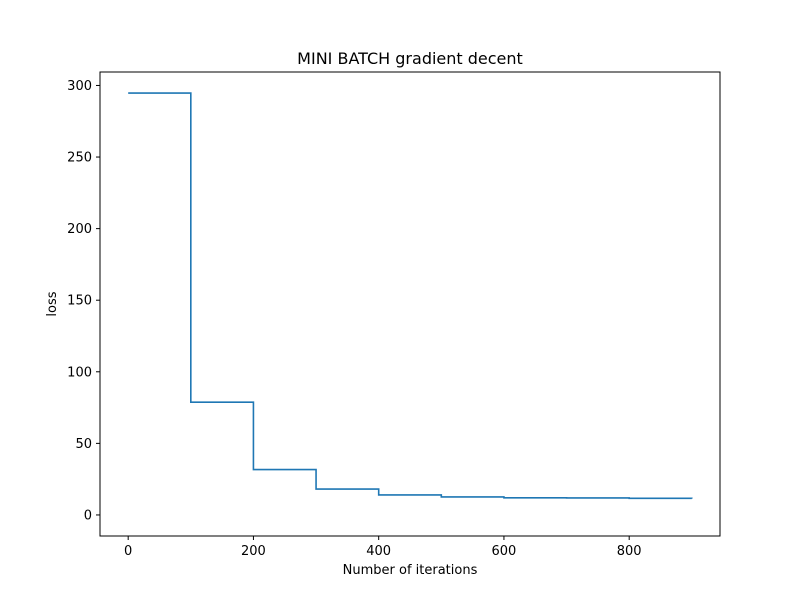 The width and height of the screenshot is (800, 600). What do you see at coordinates (410, 58) in the screenshot?
I see `chart-title: MINI BATCH gradient decent` at bounding box center [410, 58].